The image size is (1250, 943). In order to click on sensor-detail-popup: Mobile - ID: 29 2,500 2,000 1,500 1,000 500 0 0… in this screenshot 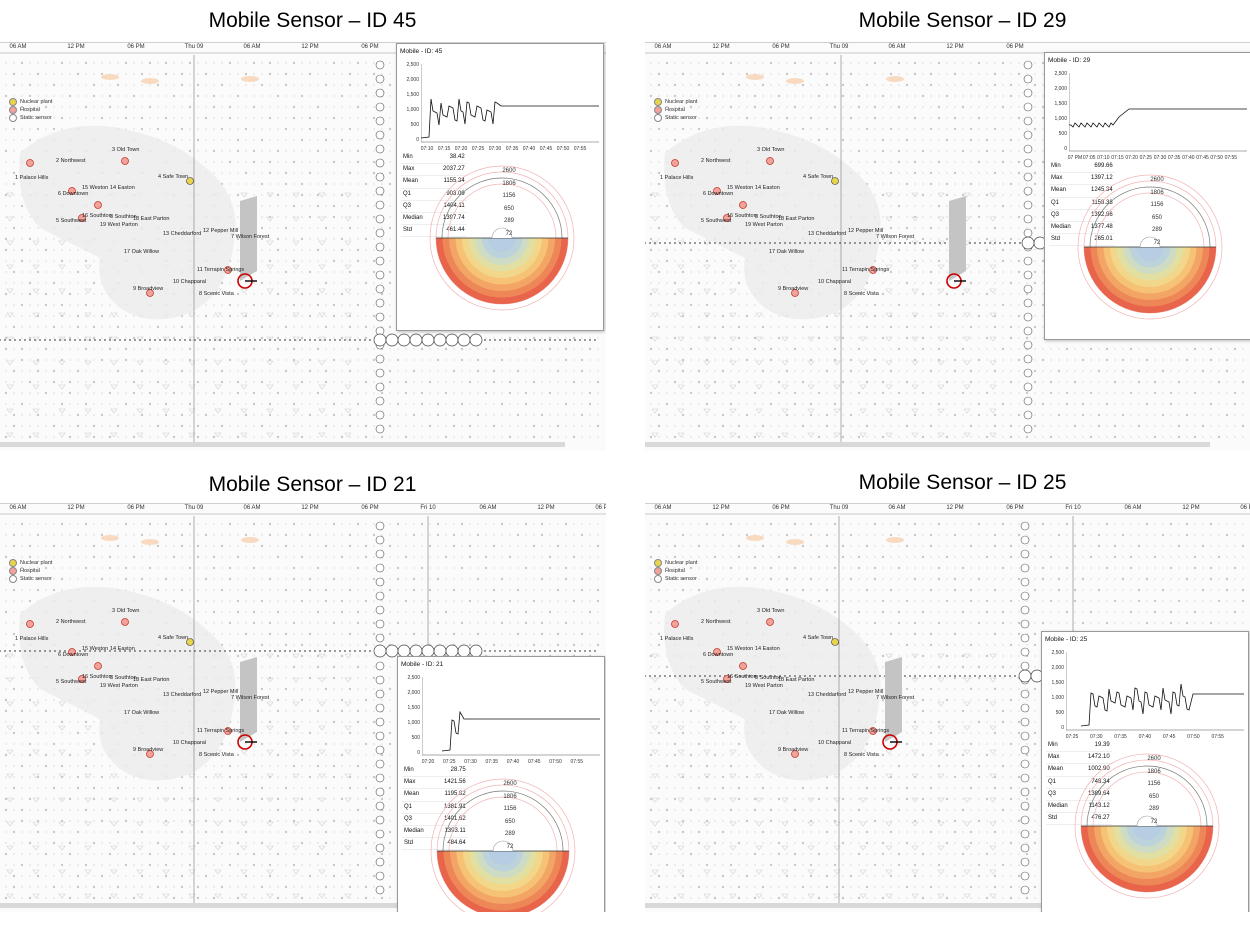, I will do `click(1147, 196)`.